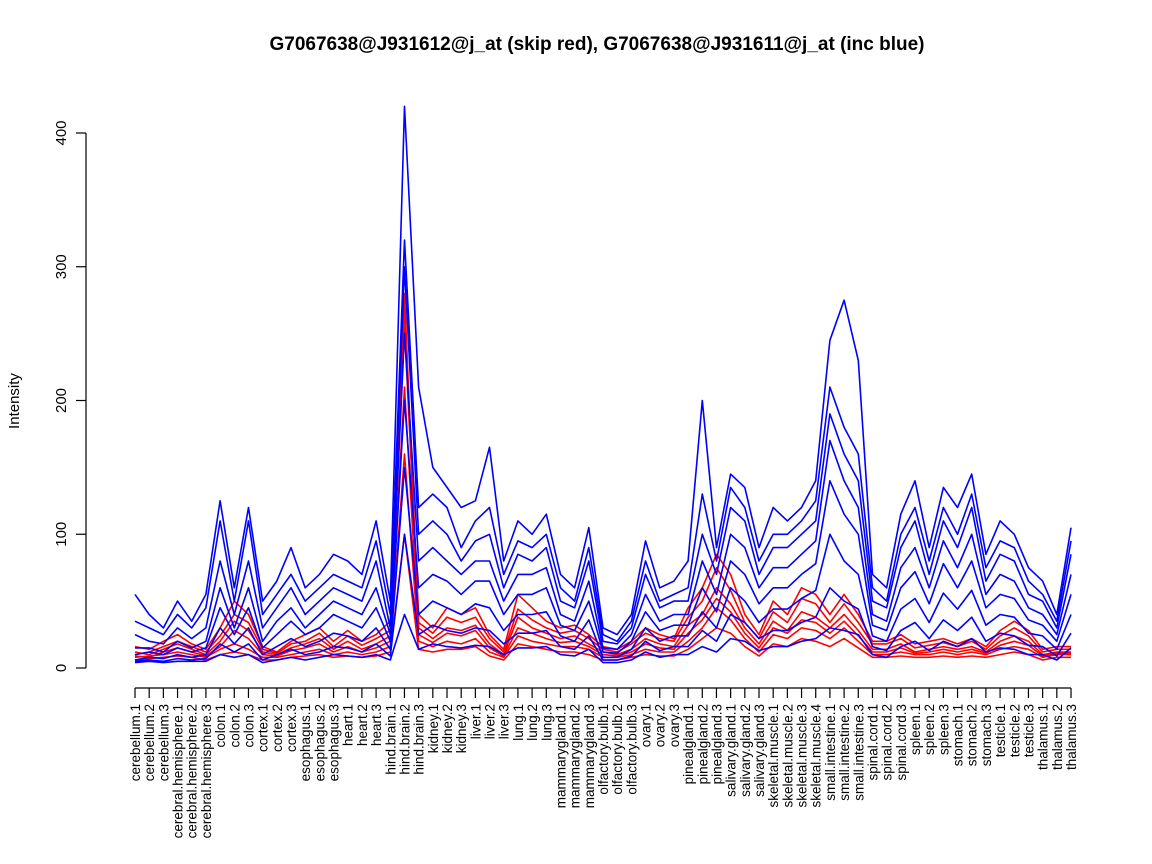 This screenshot has width=1152, height=864. I want to click on x-tick-label: mammarygland.1, so click(560, 756).